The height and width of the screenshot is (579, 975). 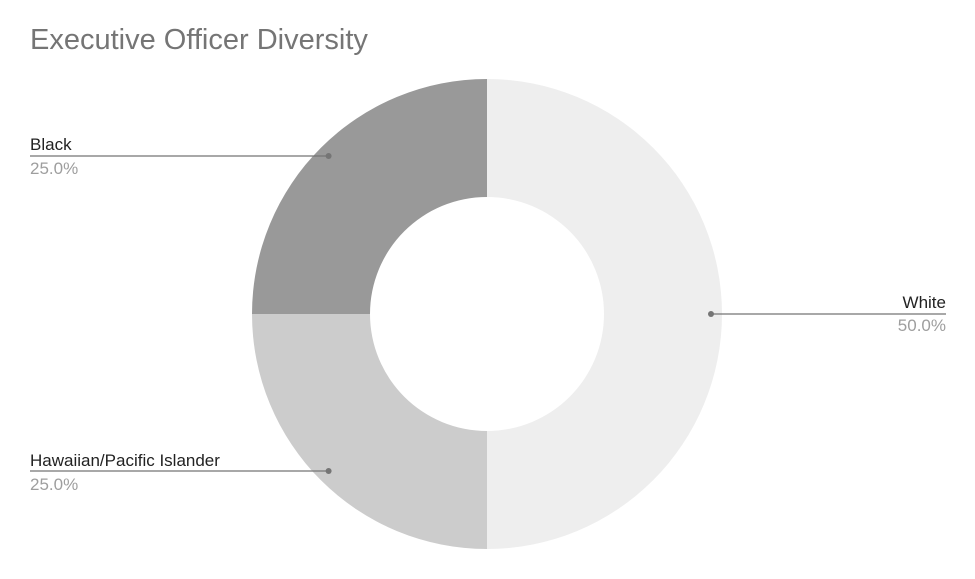 I want to click on slice-percent-black: 25.0%, so click(x=54, y=168).